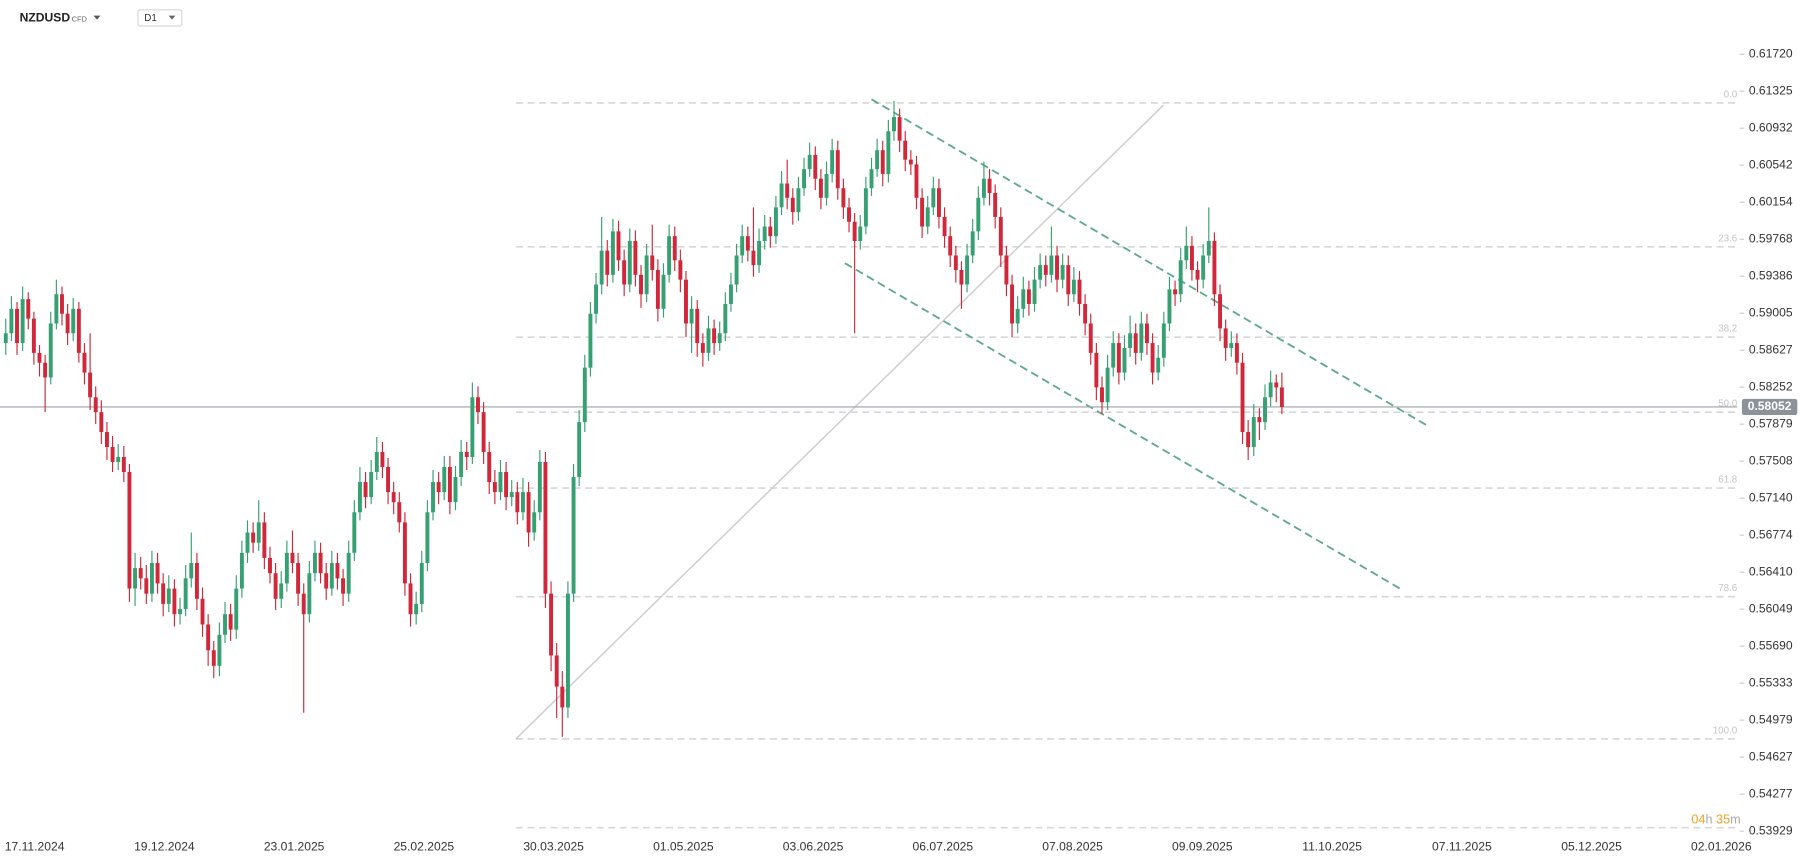 The width and height of the screenshot is (1810, 865). I want to click on y-tick-label: 0.59005, so click(1771, 312).